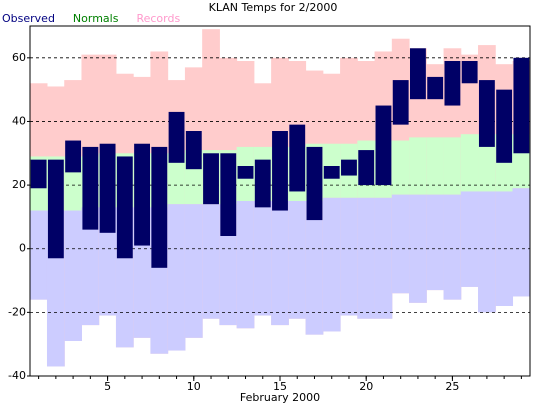 This screenshot has height=406, width=540. What do you see at coordinates (96, 18) in the screenshot?
I see `legend-entry: Normals` at bounding box center [96, 18].